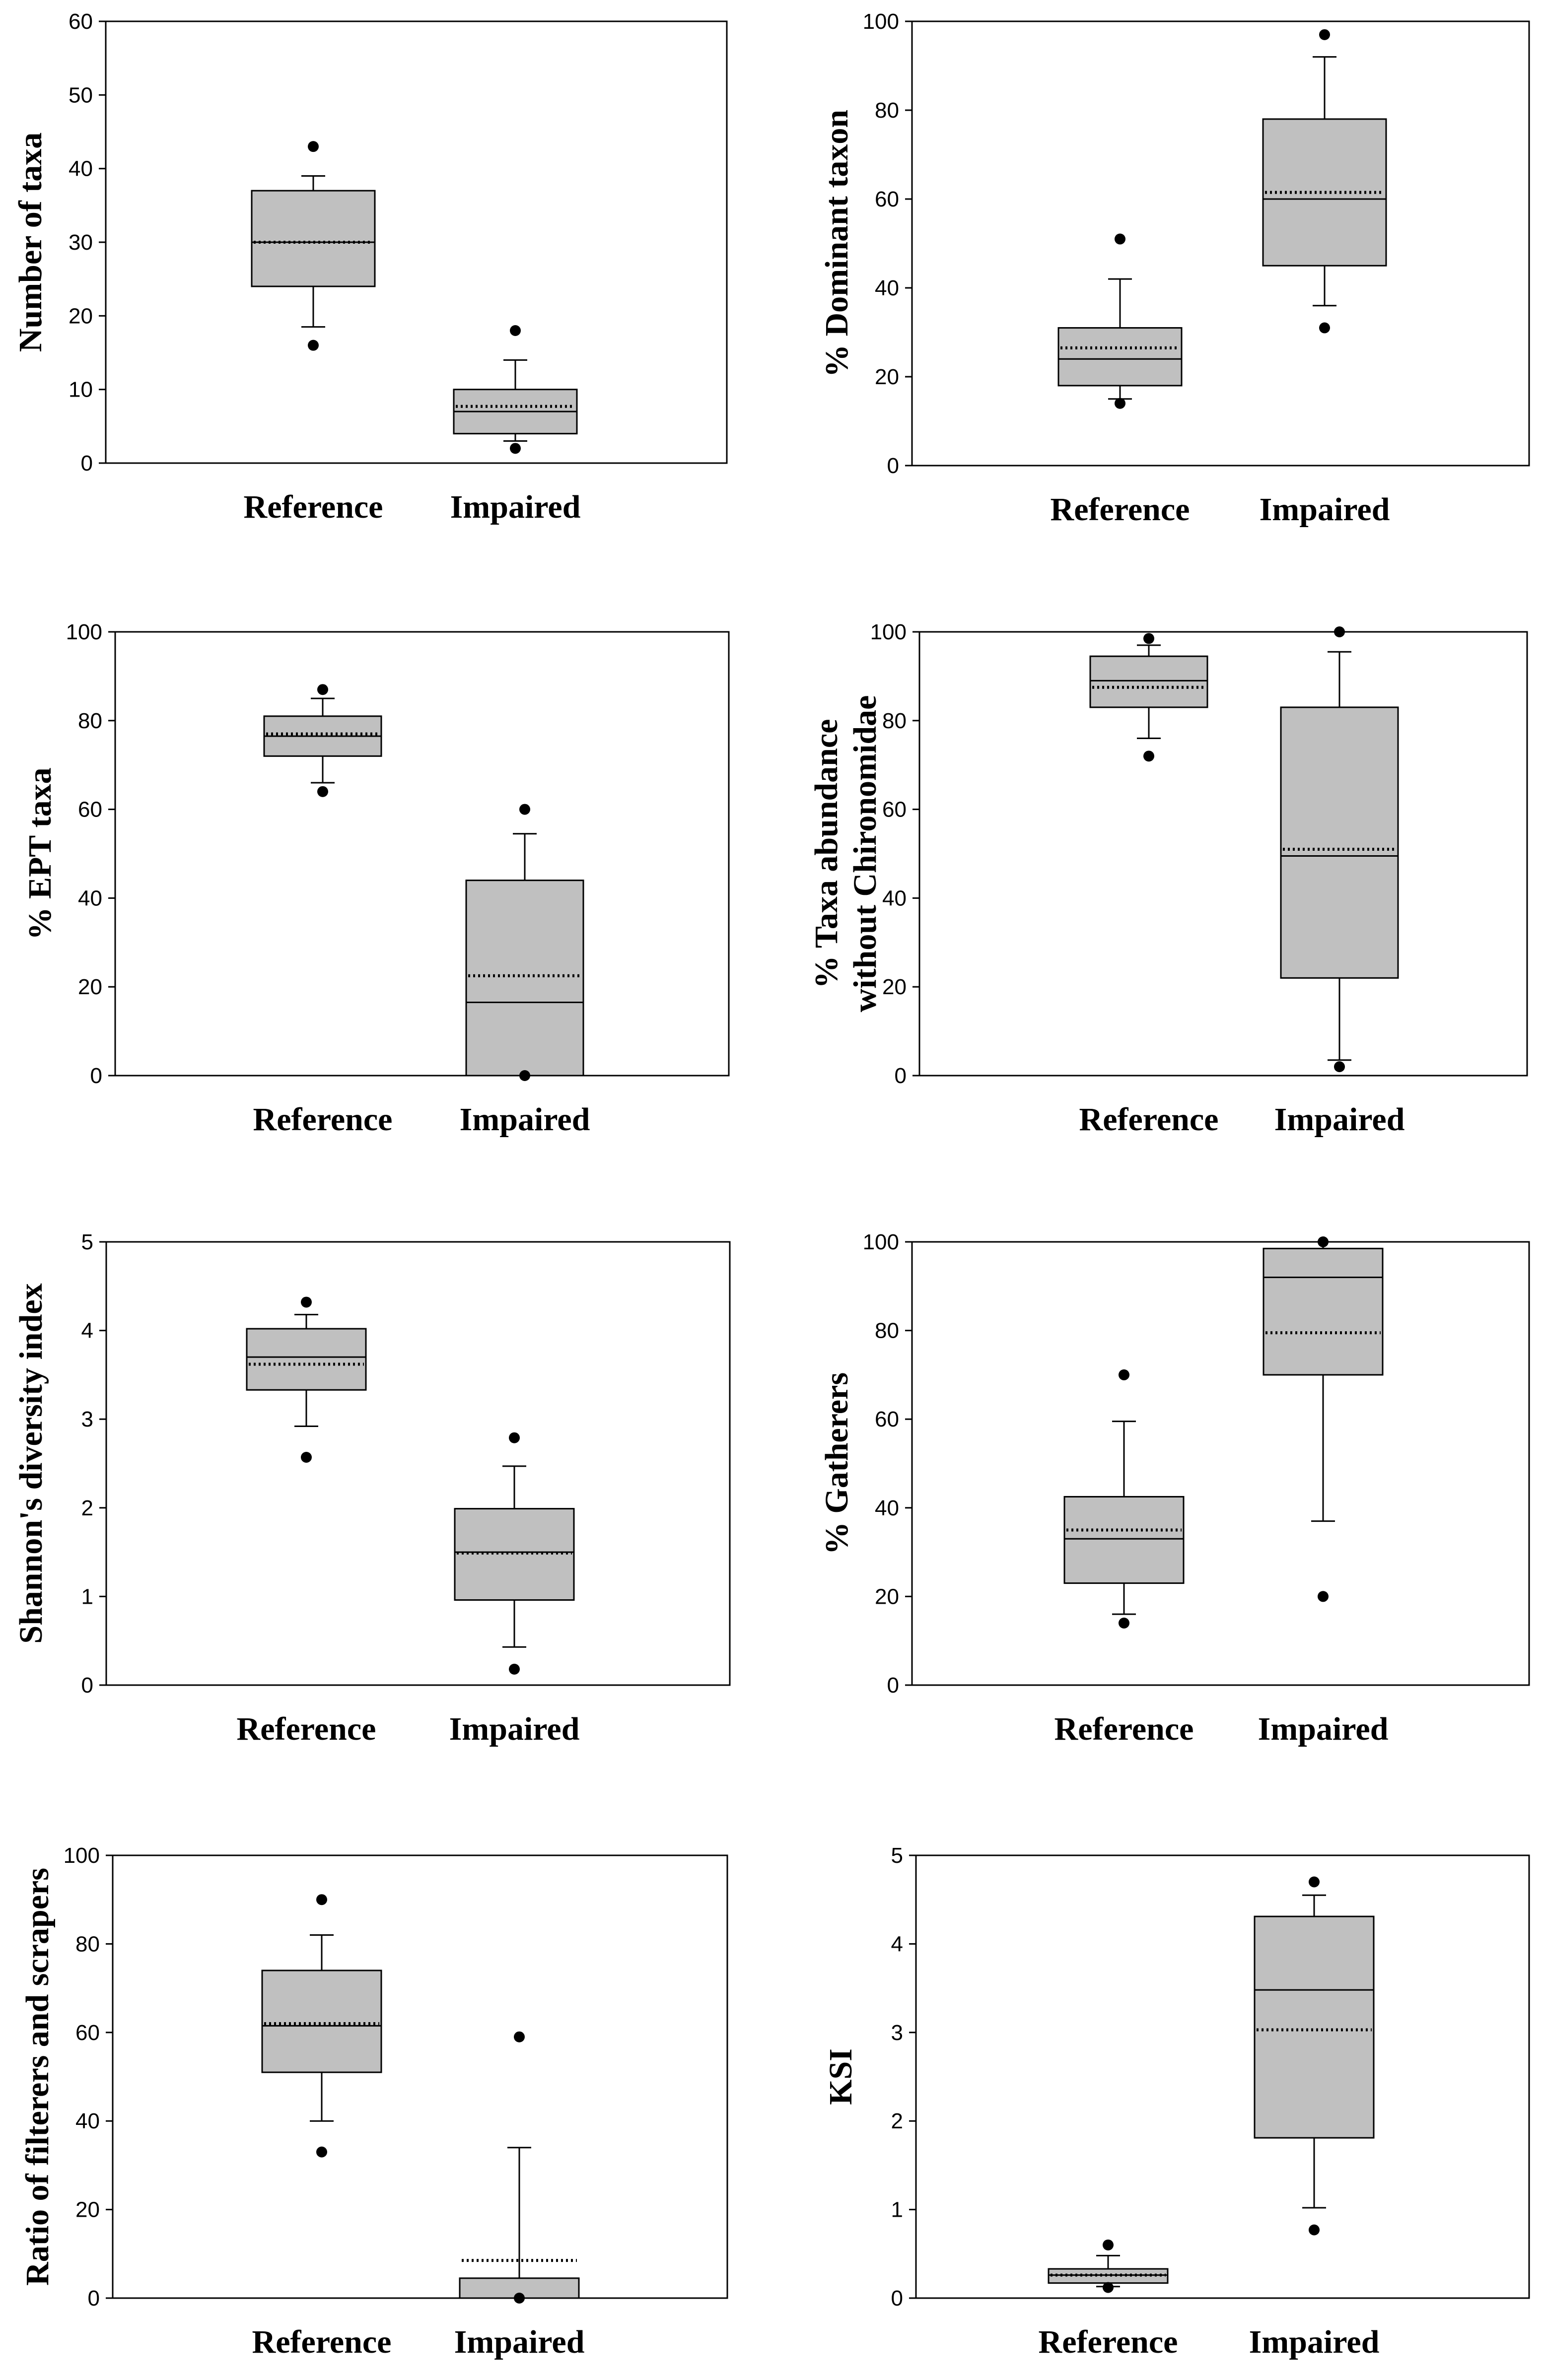 The width and height of the screenshot is (1544, 2380). I want to click on y-tick-label: 4, so click(897, 1944).